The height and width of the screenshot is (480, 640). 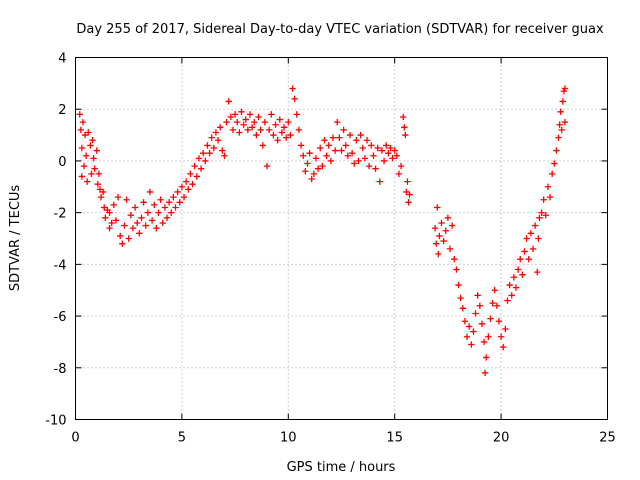 What do you see at coordinates (62, 162) in the screenshot?
I see `y-tick-label: 0` at bounding box center [62, 162].